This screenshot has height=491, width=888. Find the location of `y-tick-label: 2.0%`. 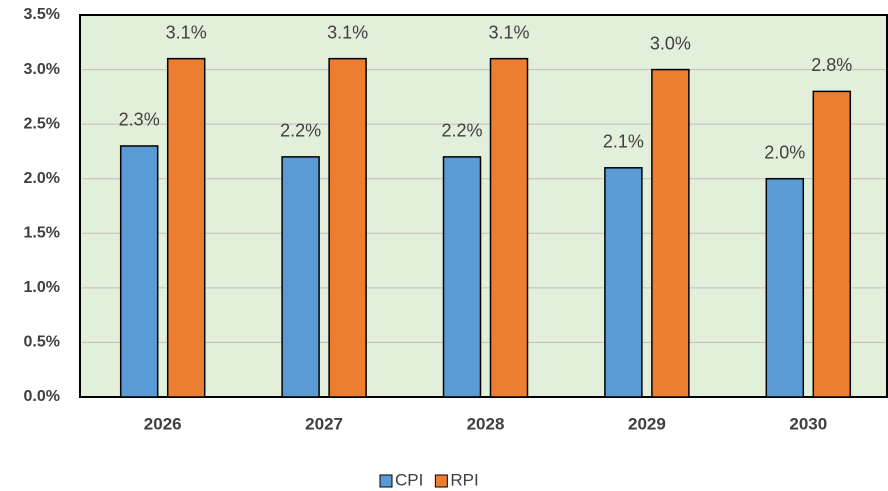

y-tick-label: 2.0% is located at coordinates (42, 178).